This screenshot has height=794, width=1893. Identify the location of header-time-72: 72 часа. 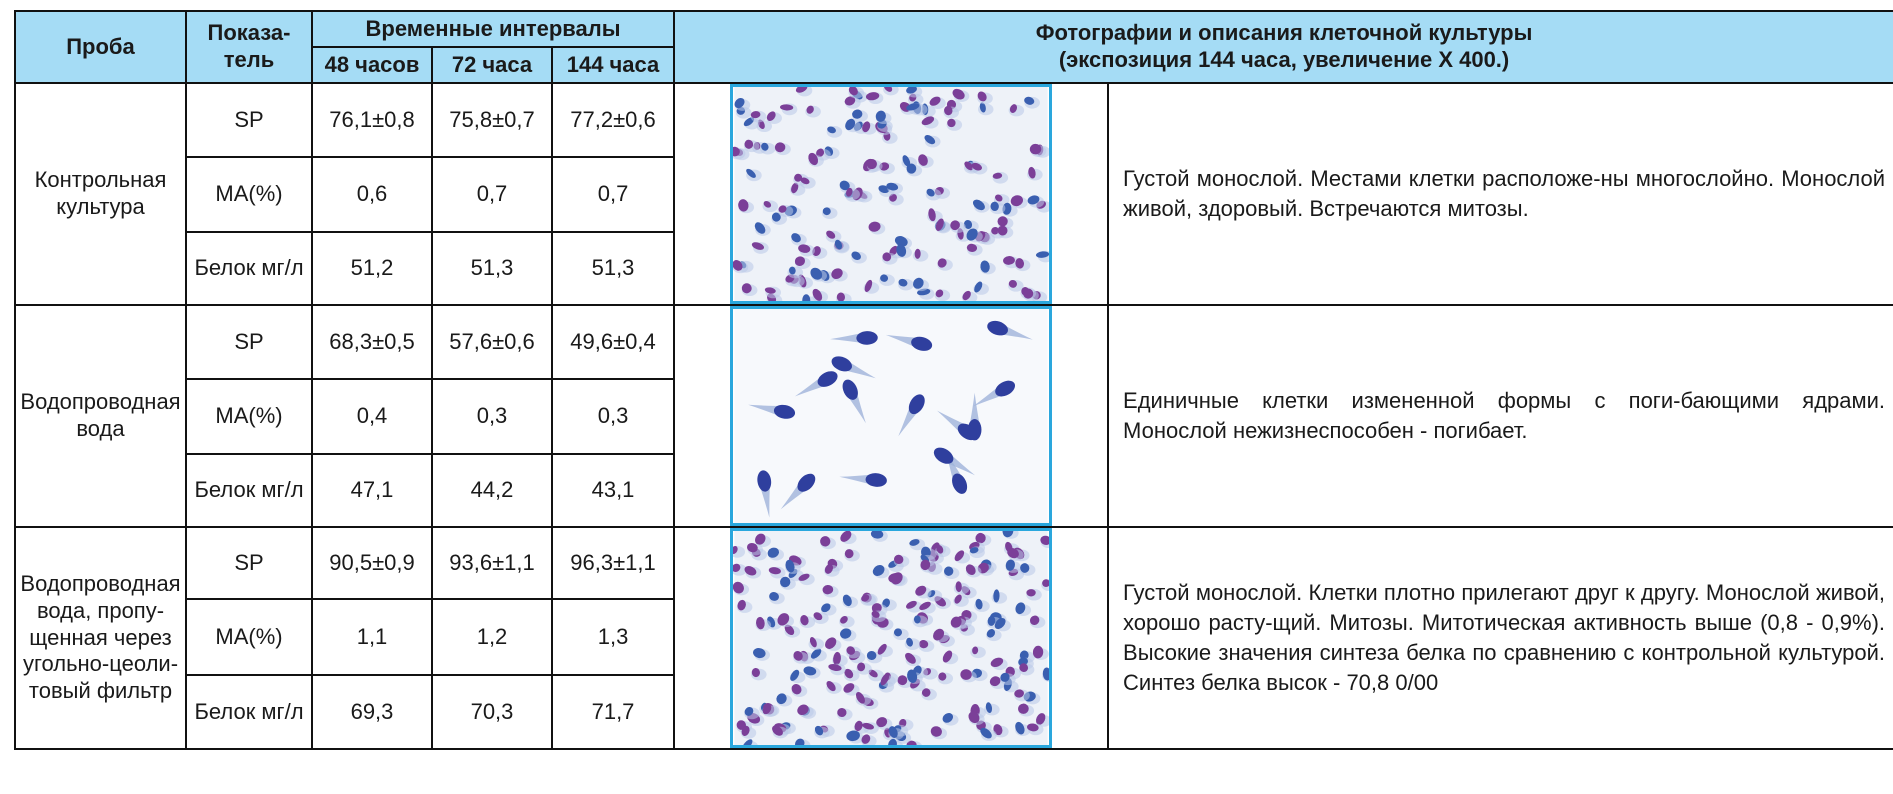
(492, 65).